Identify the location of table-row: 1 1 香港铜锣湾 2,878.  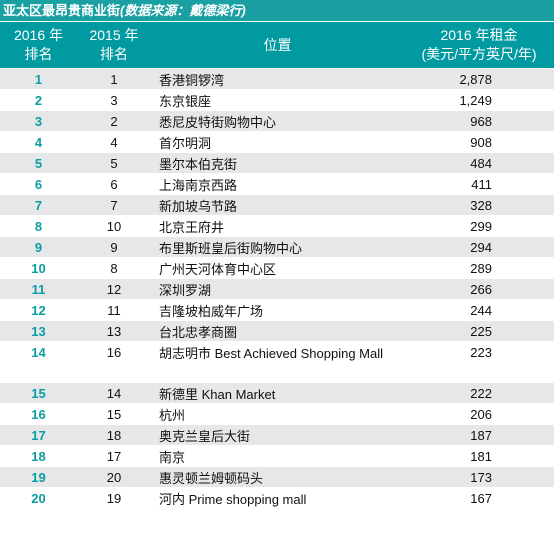
(277, 78).